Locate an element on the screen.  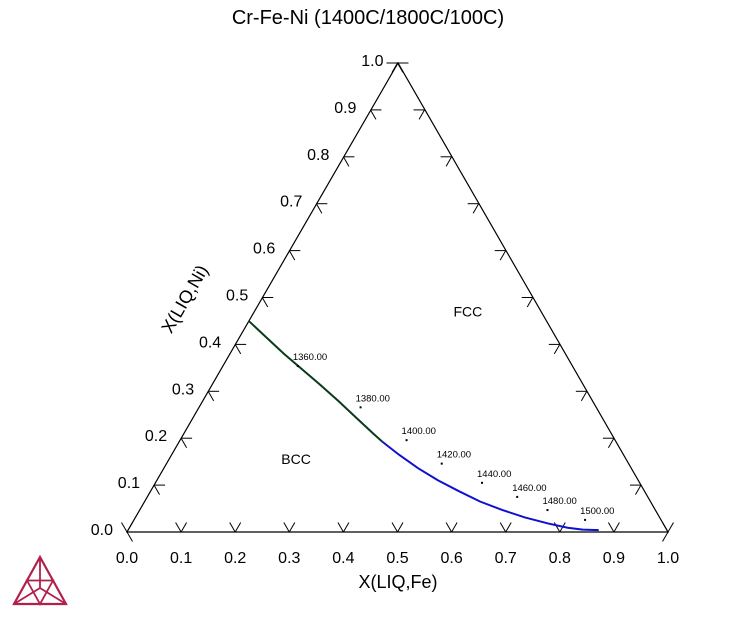
x-tick-label: 0.3 is located at coordinates (289, 558).